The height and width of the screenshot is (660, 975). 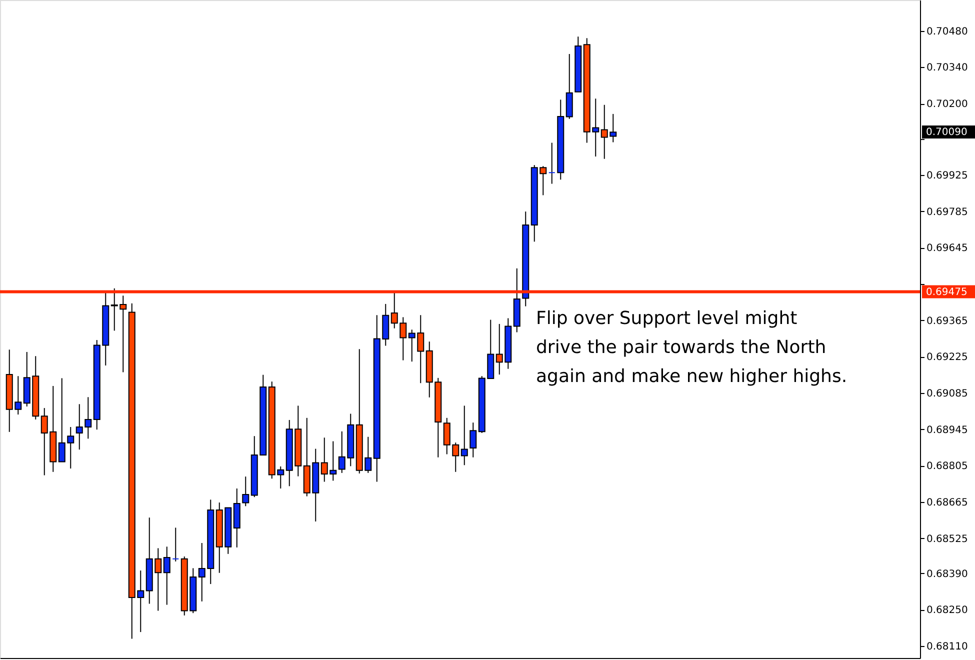 What do you see at coordinates (947, 503) in the screenshot?
I see `y-tick-label: 0.68665` at bounding box center [947, 503].